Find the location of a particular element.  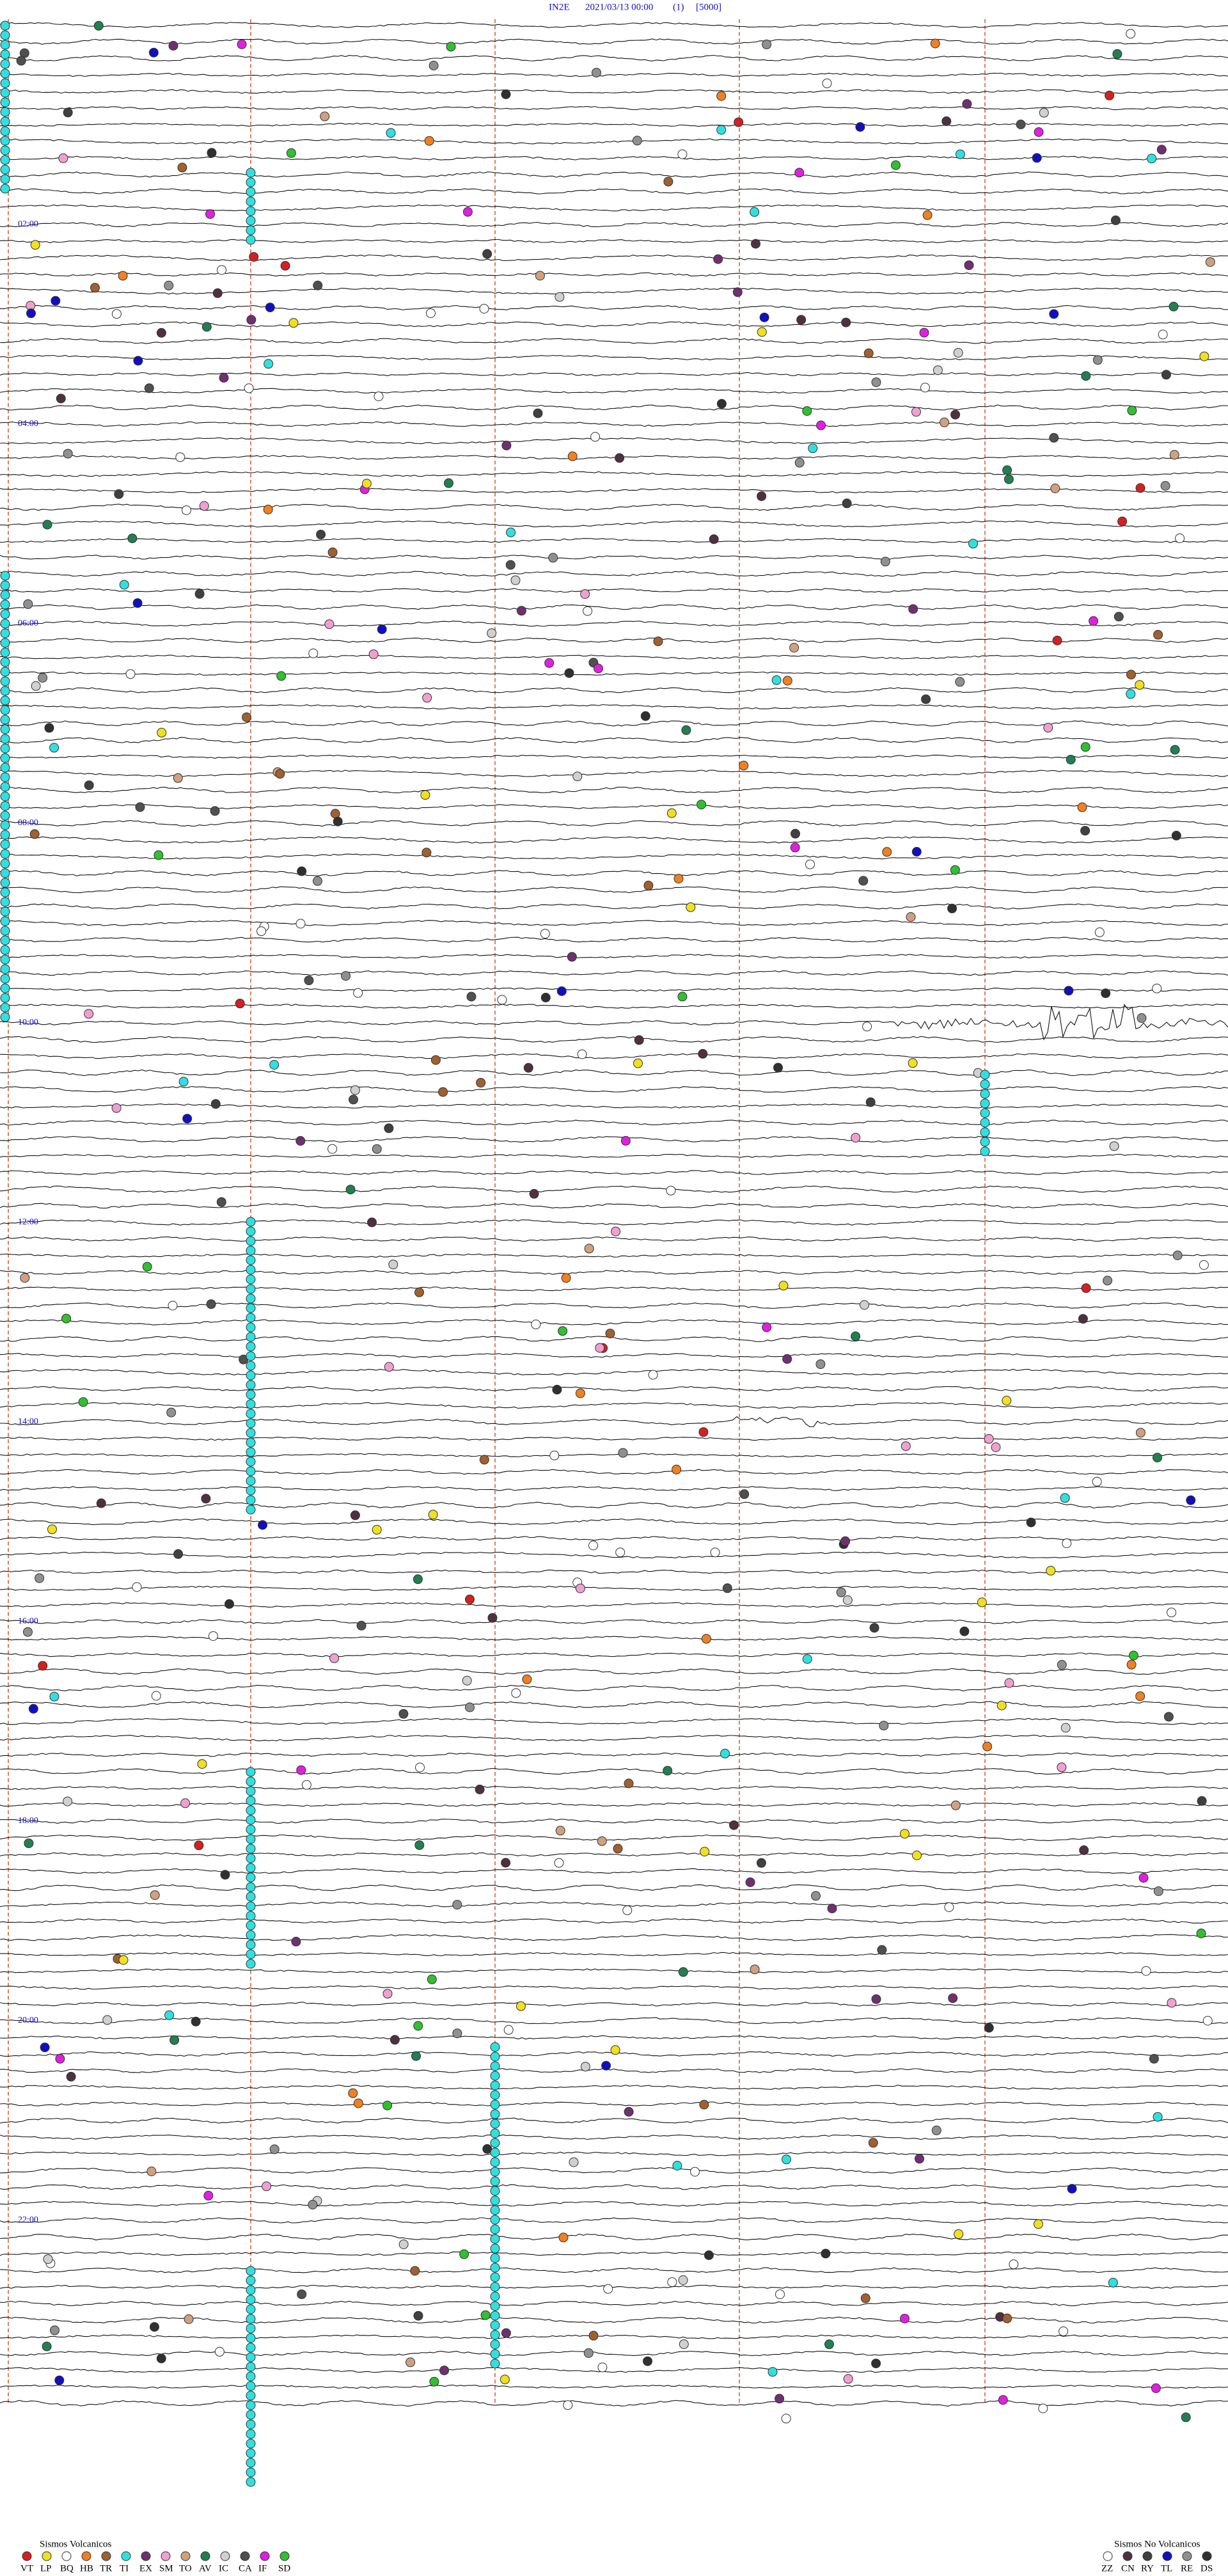

legend-label: AV is located at coordinates (205, 2568).